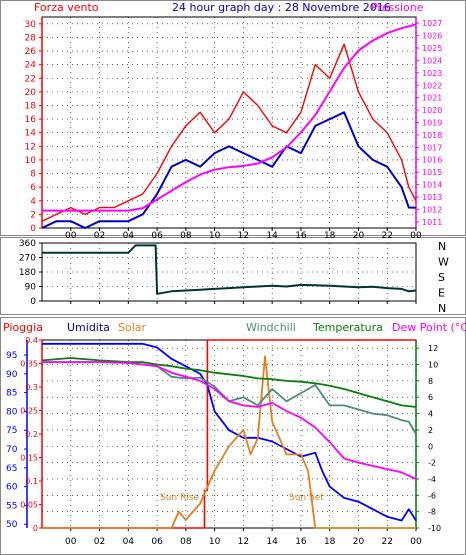  I want to click on humidity-y-tick-label: 95, so click(11, 356).